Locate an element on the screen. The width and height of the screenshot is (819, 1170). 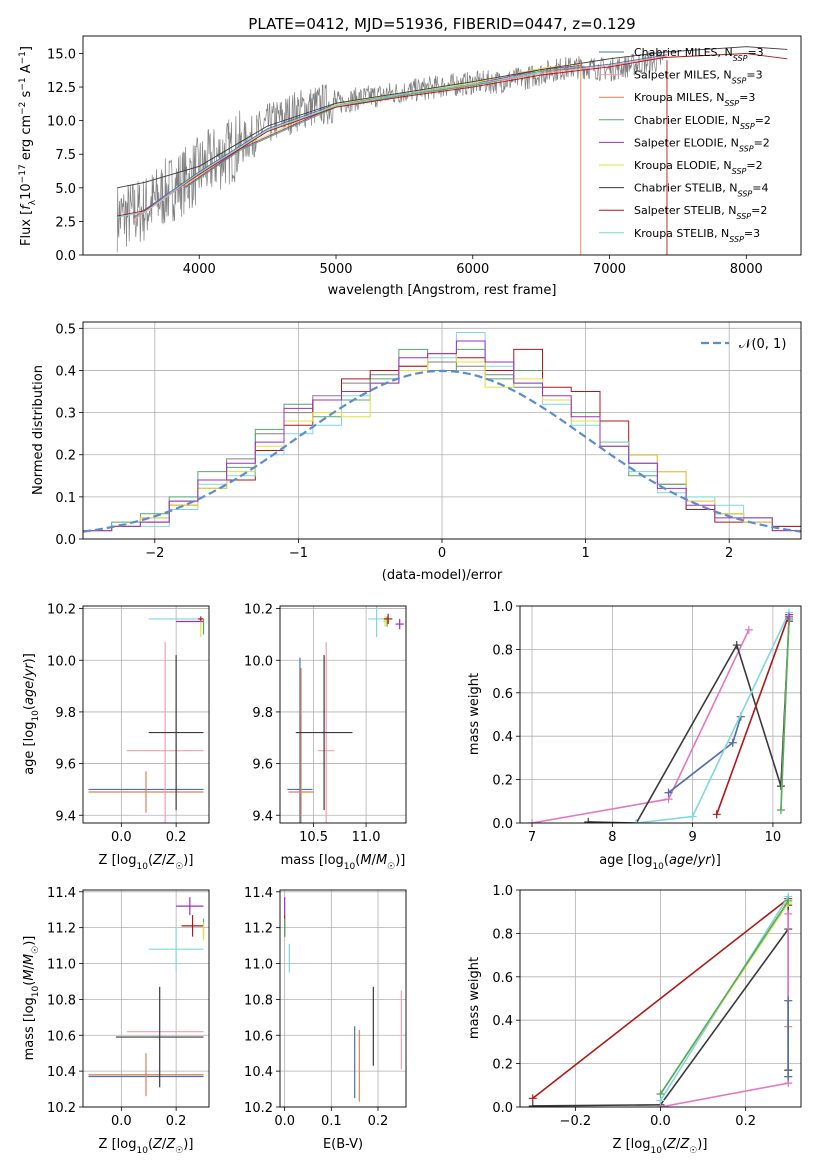
y-tick-label: 0.1 is located at coordinates (65, 498).